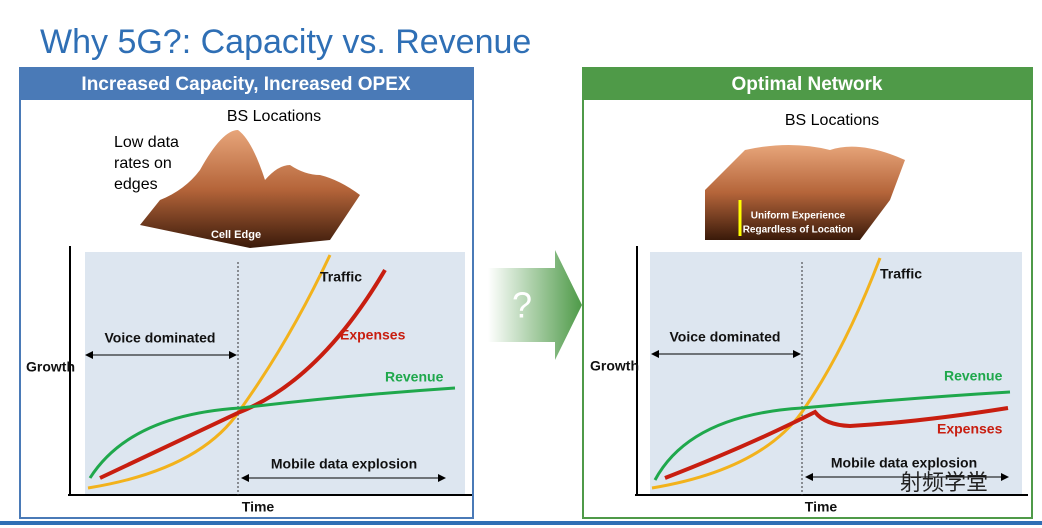  I want to click on panel-title: Increased Capacity, Increased OPEX, so click(245, 84).